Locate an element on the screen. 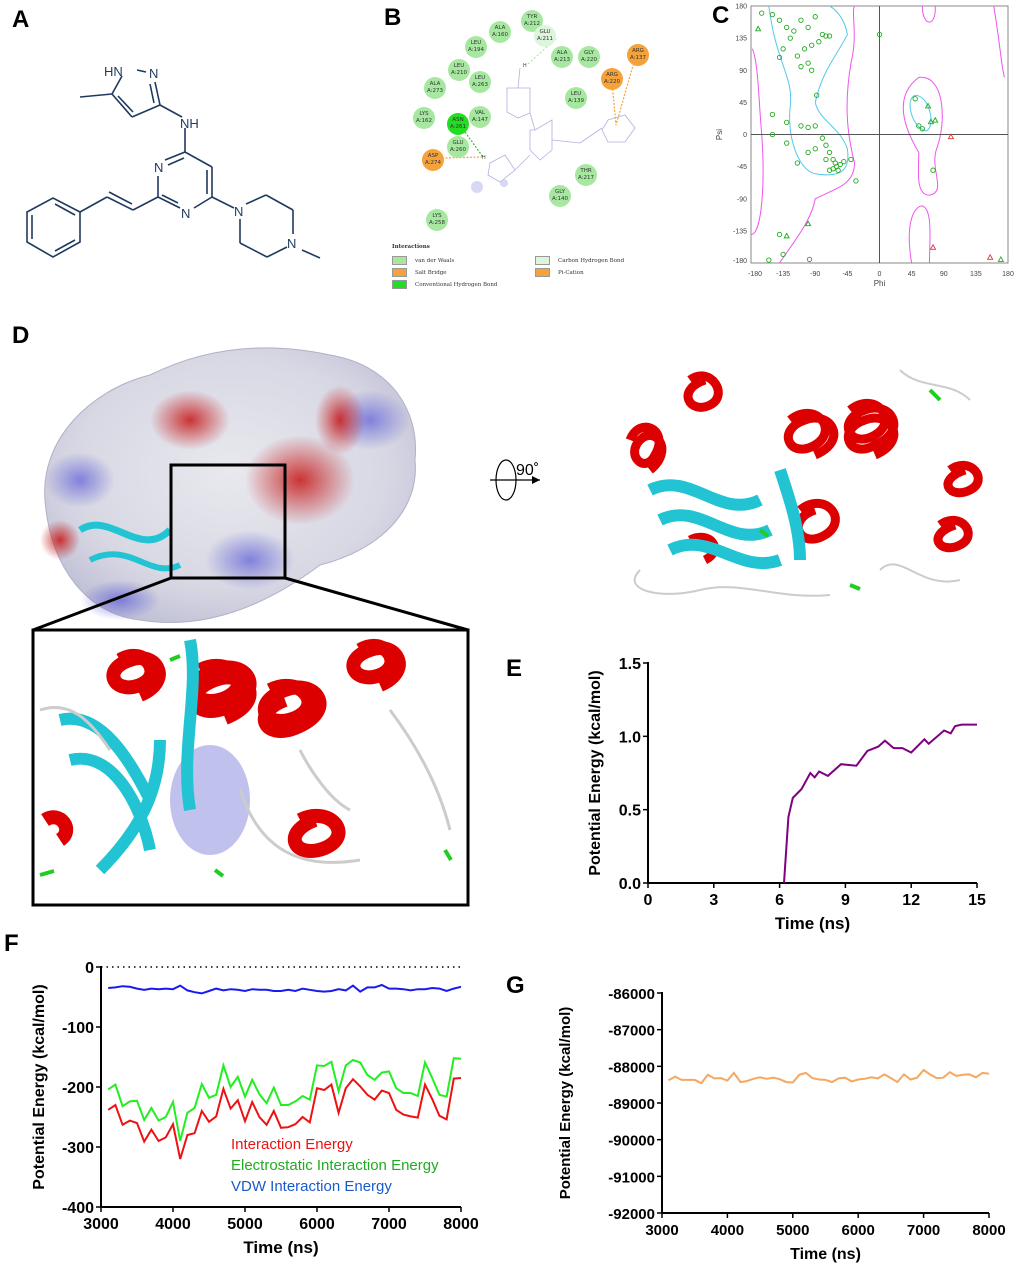 The height and width of the screenshot is (1272, 1020). rotation-label: 90˚ is located at coordinates (527, 470).